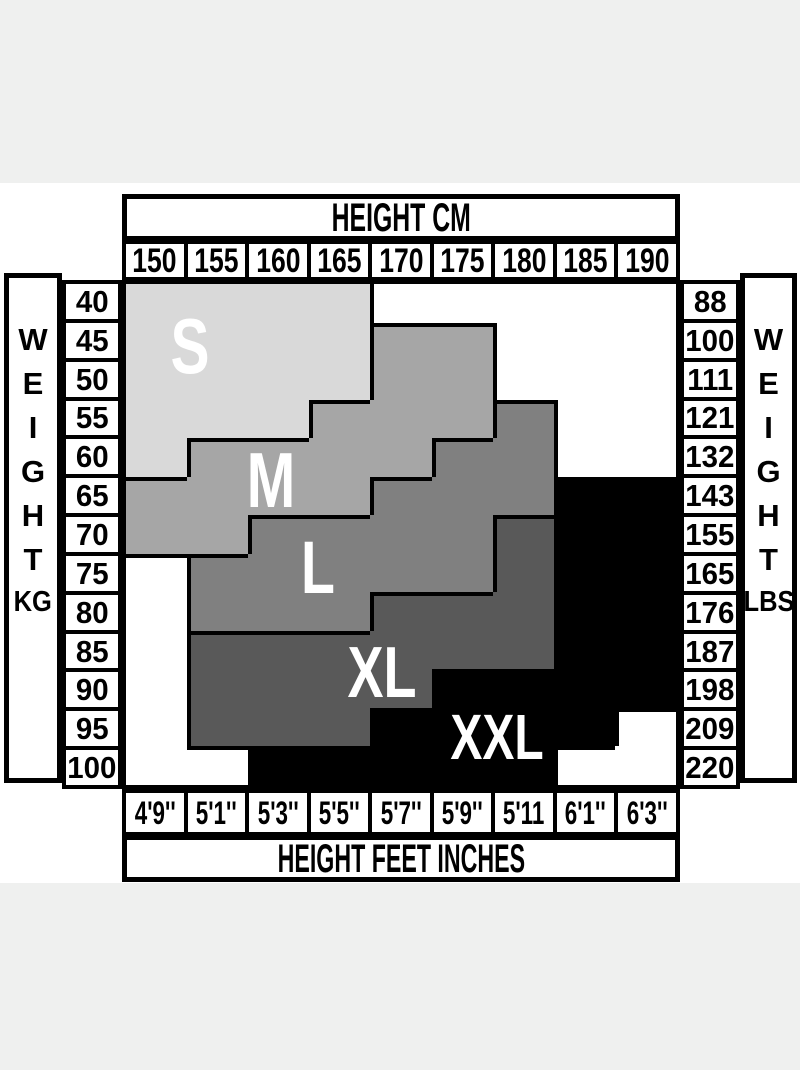 The height and width of the screenshot is (1070, 800). What do you see at coordinates (340, 650) in the screenshot?
I see `size-cell-165cm-85kg-XL` at bounding box center [340, 650].